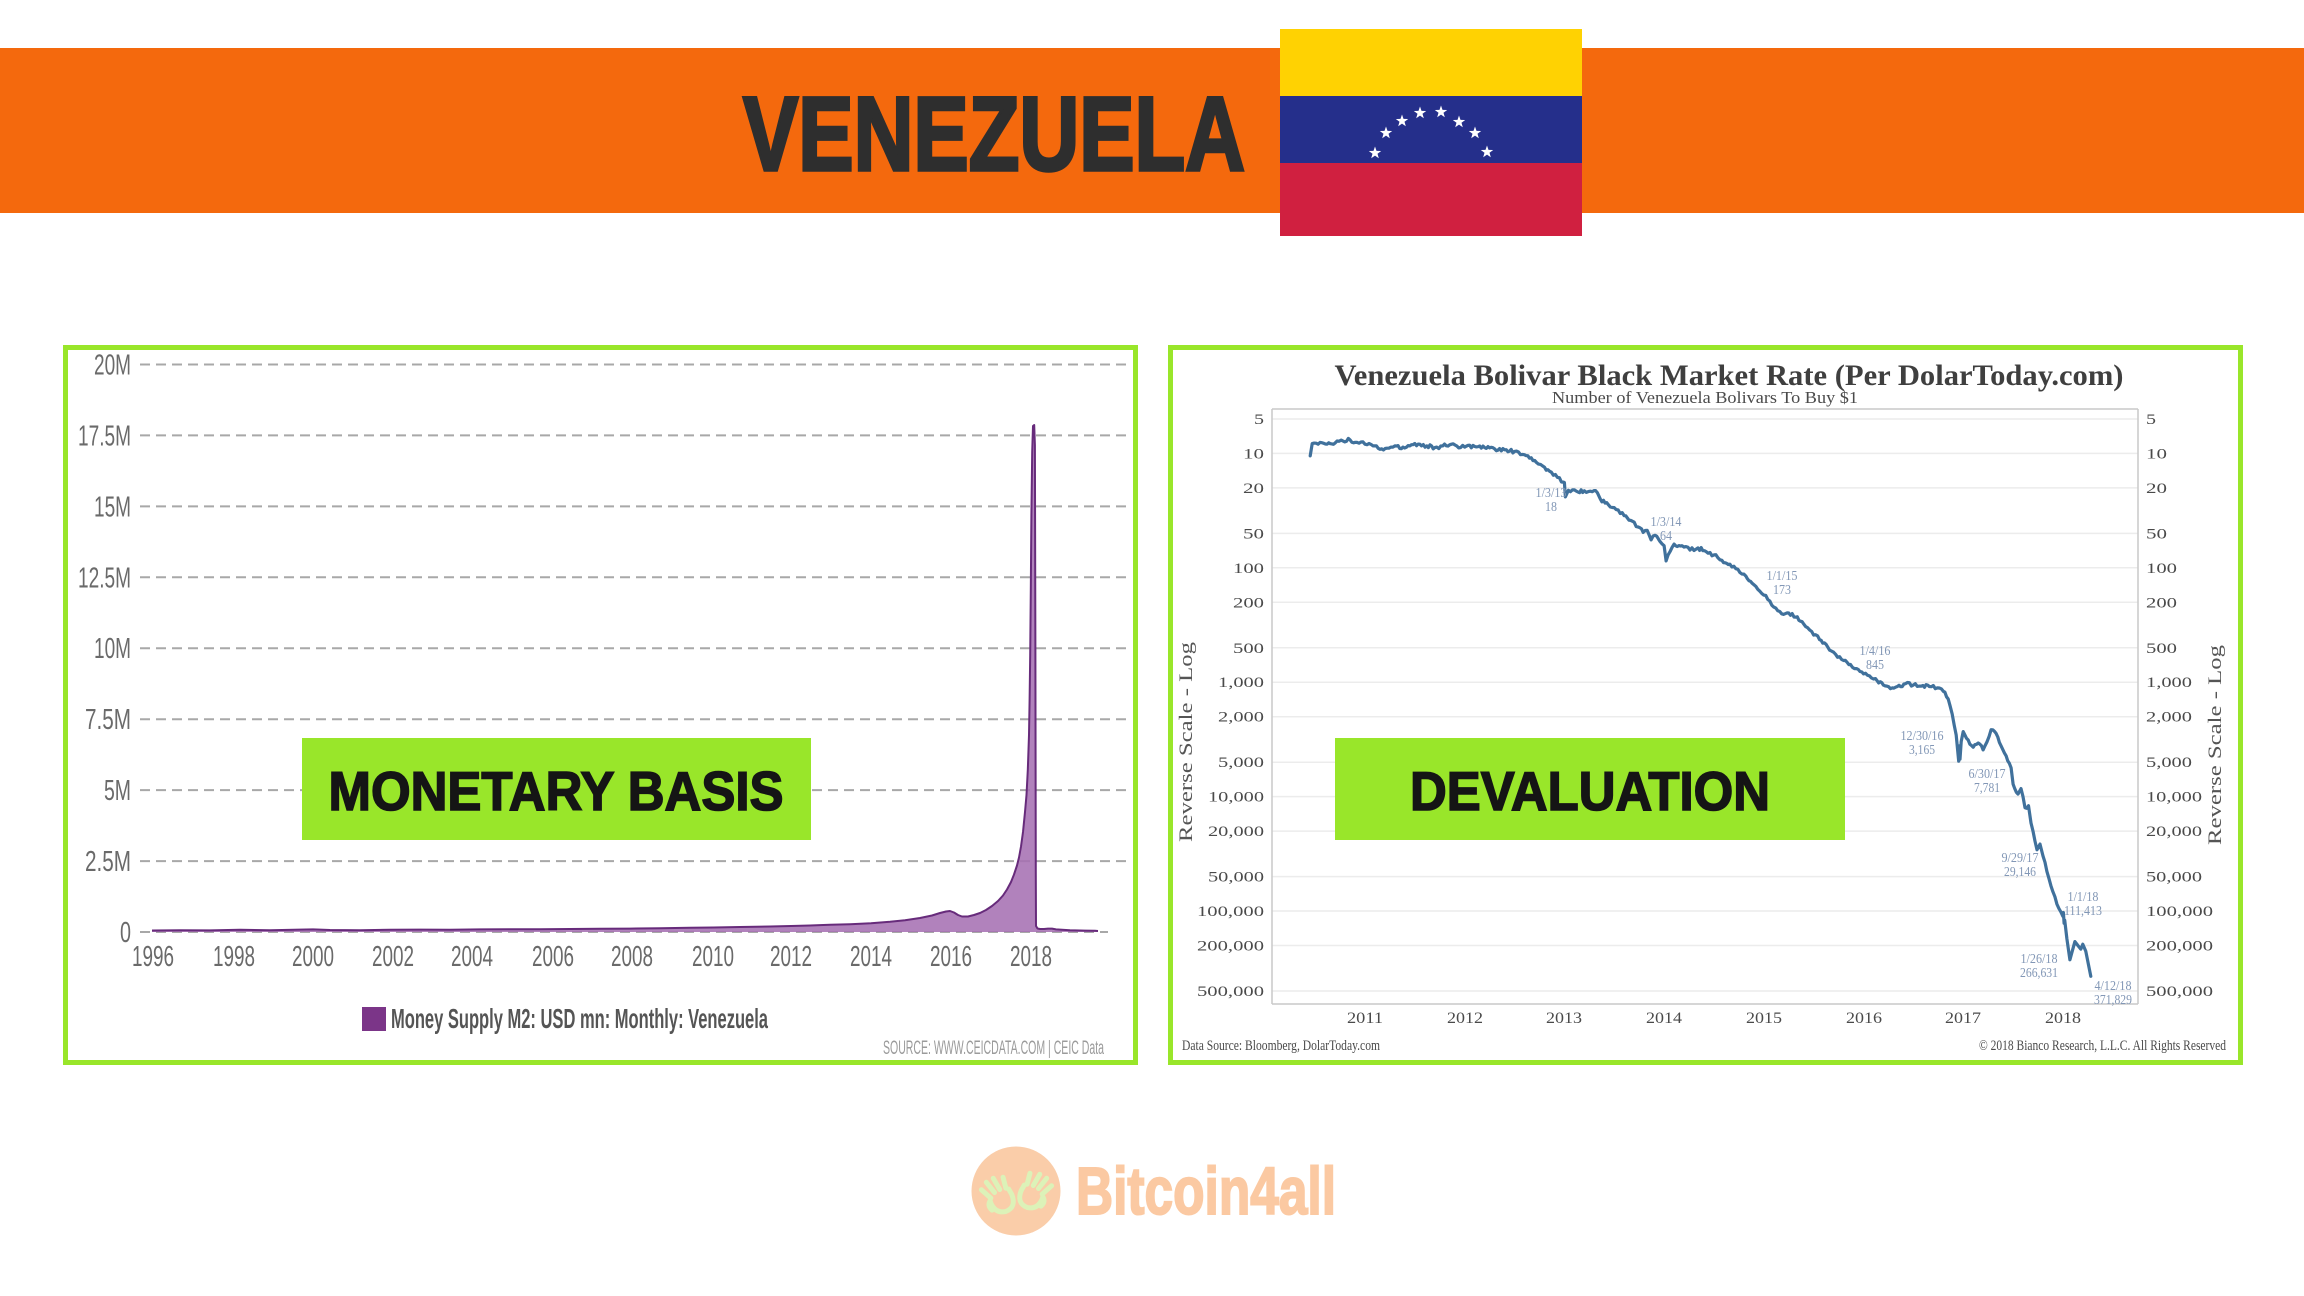 Image resolution: width=2304 pixels, height=1296 pixels. What do you see at coordinates (1666, 522) in the screenshot?
I see `svg-text: 1/3/14` at bounding box center [1666, 522].